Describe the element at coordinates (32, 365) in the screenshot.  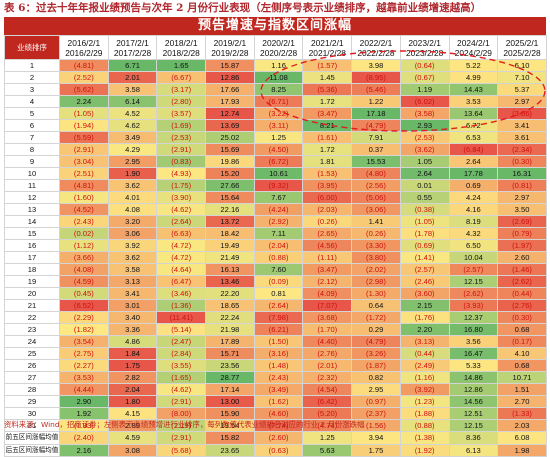
I see `rank-cell: 26` at that location.